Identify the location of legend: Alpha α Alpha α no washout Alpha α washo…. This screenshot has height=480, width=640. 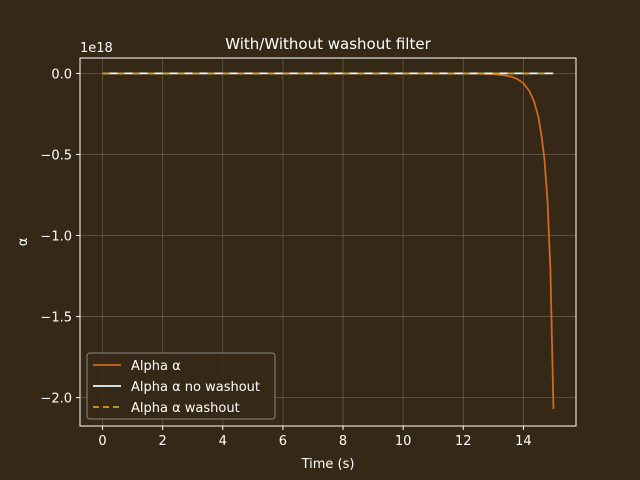
(181, 386).